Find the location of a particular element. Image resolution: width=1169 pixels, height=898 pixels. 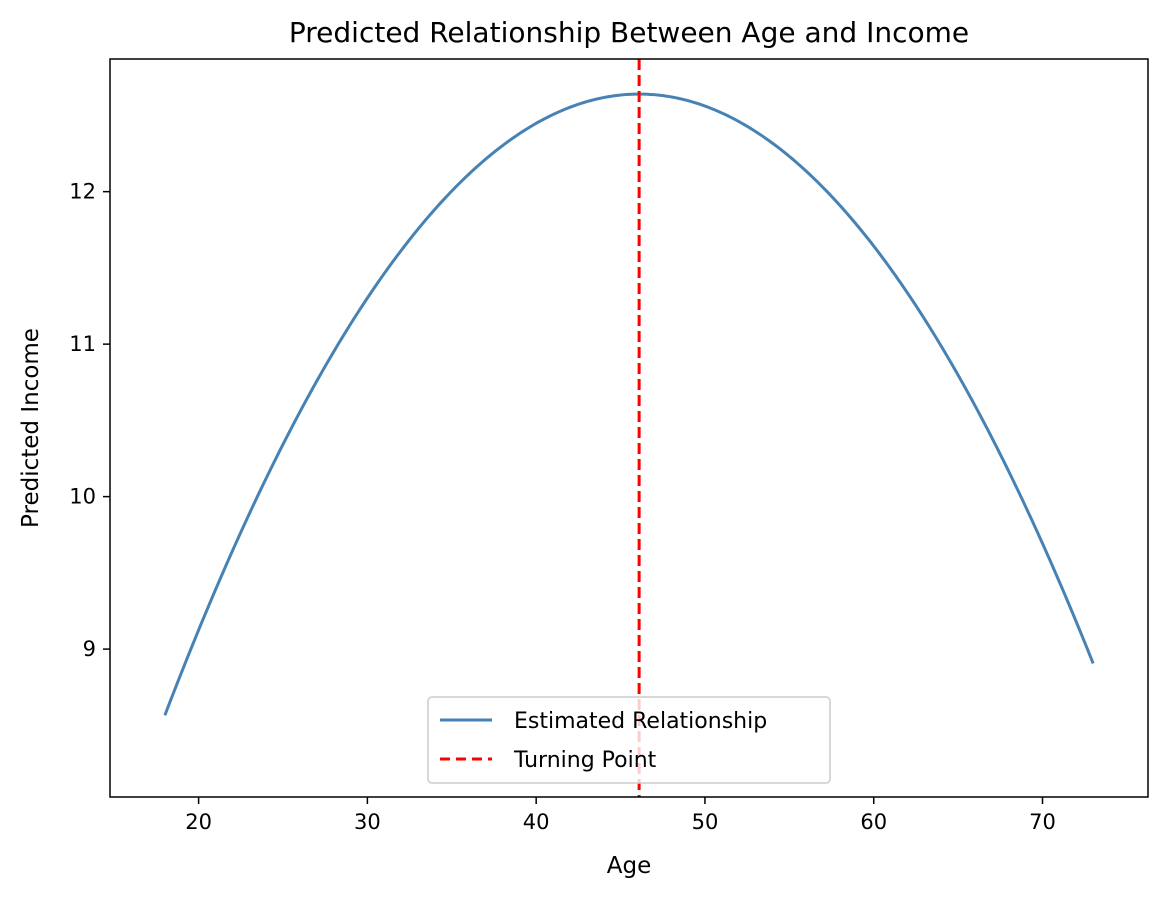

legend-label-estimated-relationship: Estimated Relationship is located at coordinates (640, 721).